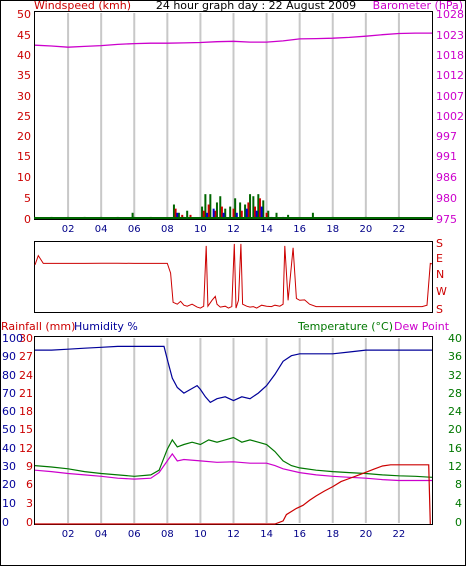 The width and height of the screenshot is (466, 566). What do you see at coordinates (9, 484) in the screenshot?
I see `humidity-tick-label: 20` at bounding box center [9, 484].